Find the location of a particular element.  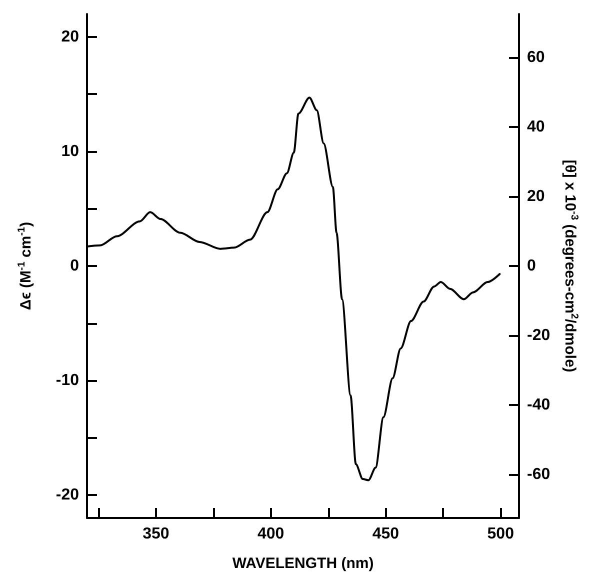

x-axis-title: WAVELENGTH (nm) is located at coordinates (303, 563).